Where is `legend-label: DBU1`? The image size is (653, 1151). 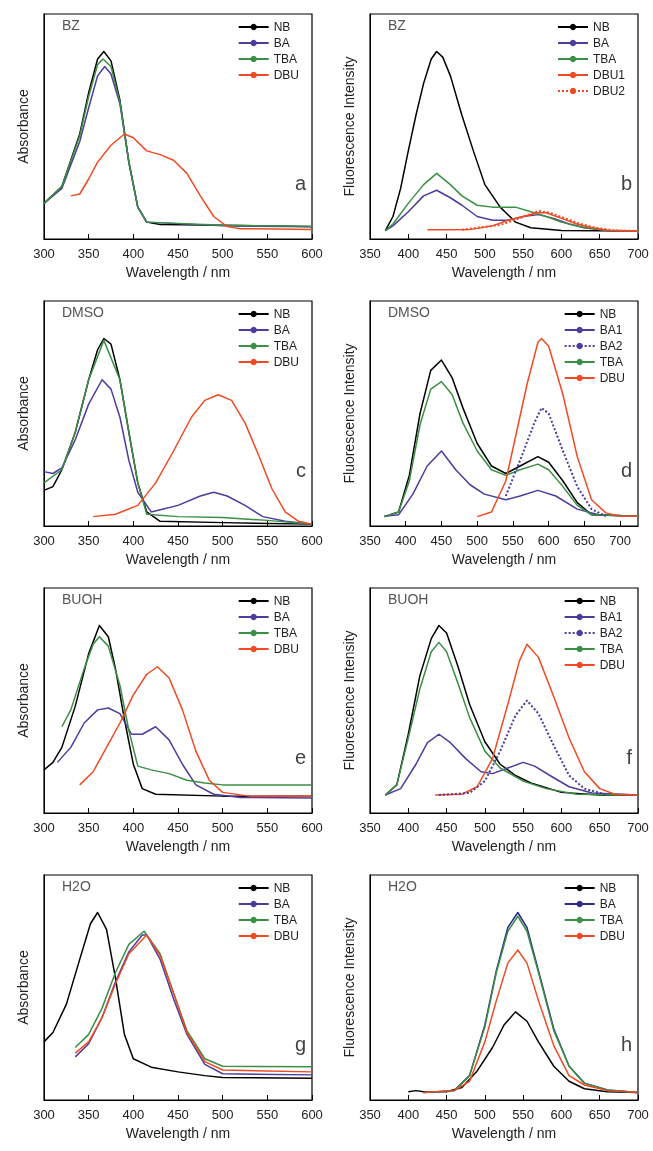 legend-label: DBU1 is located at coordinates (609, 75).